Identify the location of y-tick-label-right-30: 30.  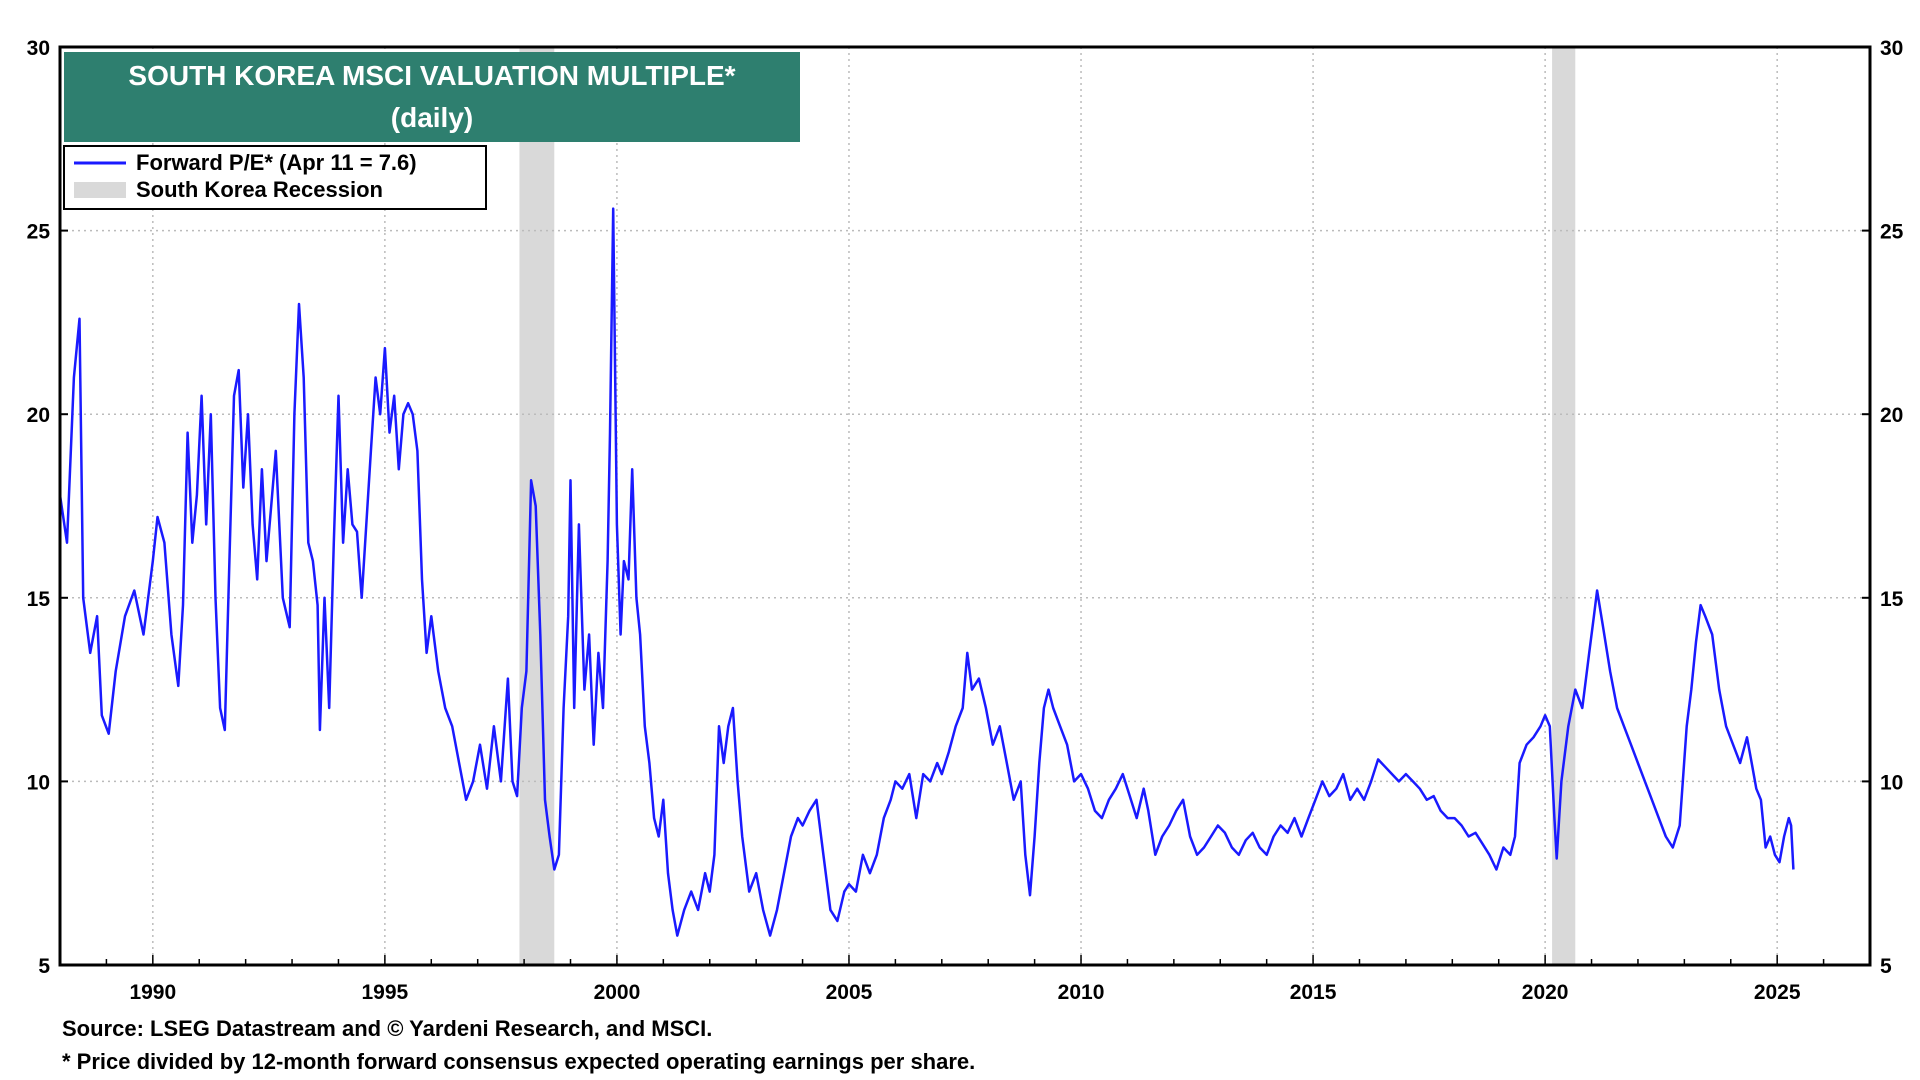
(1891, 48).